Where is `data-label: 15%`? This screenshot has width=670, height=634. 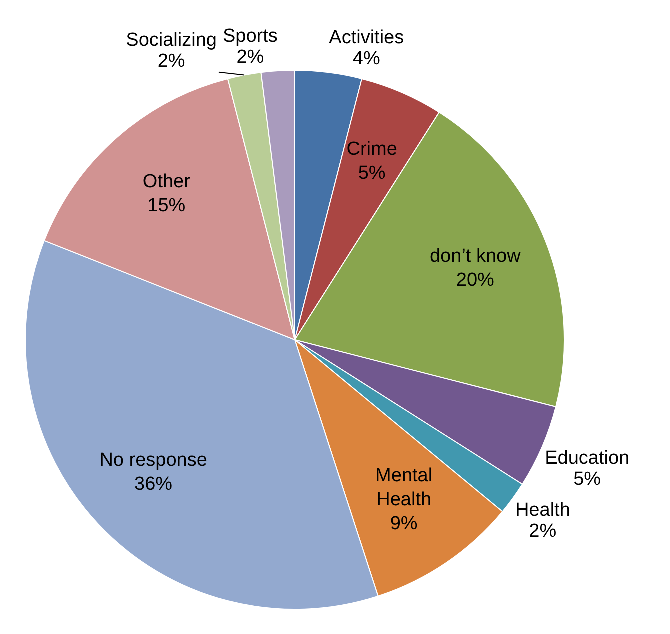
data-label: 15% is located at coordinates (167, 206).